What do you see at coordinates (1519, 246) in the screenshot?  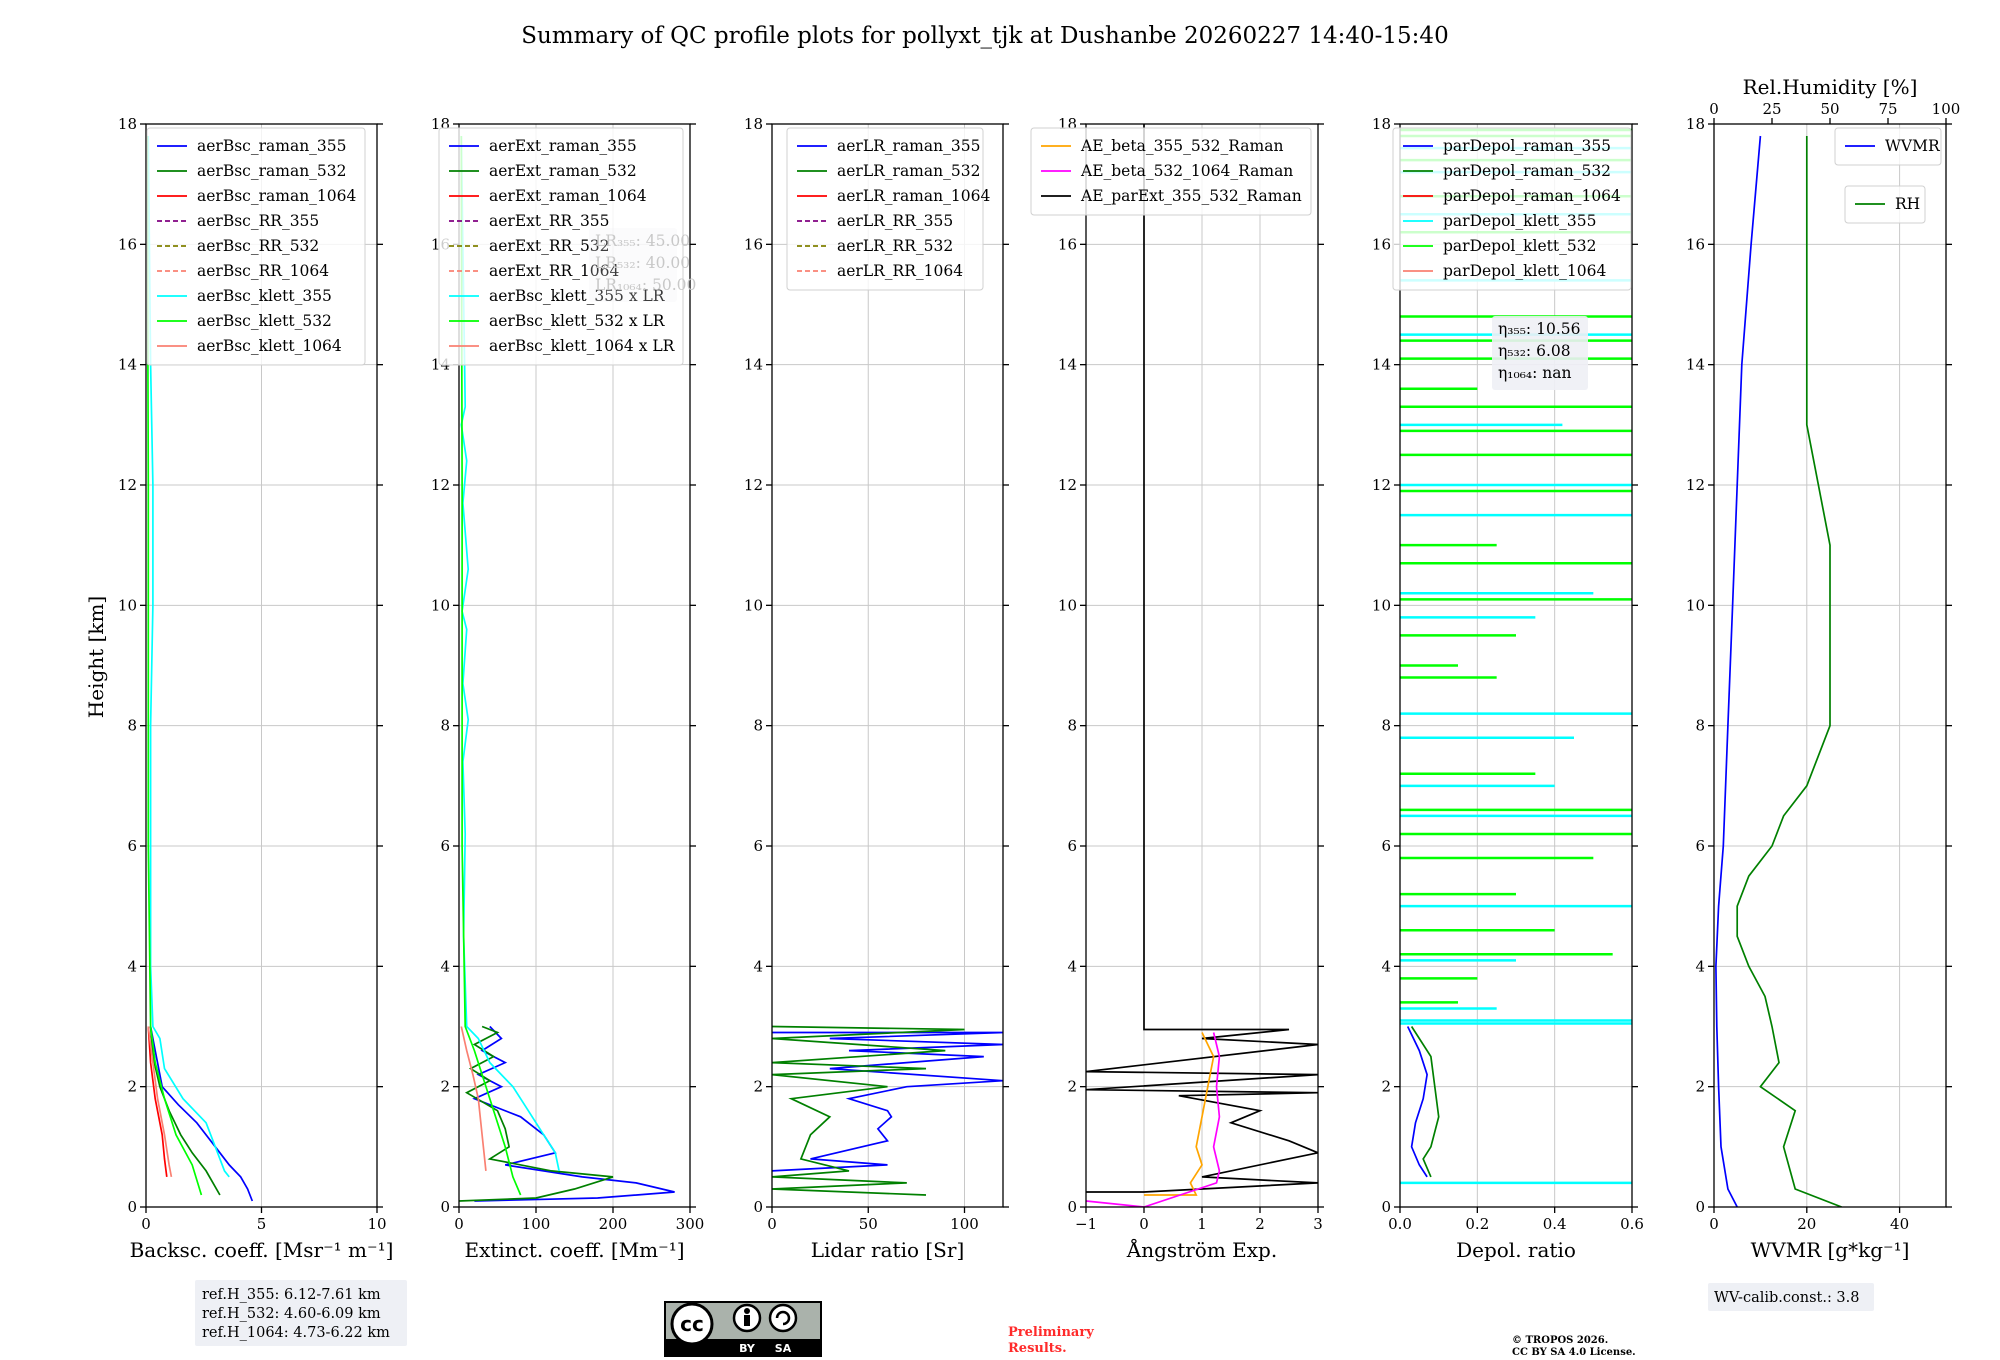 I see `legend-label: parDepol_klett_532` at bounding box center [1519, 246].